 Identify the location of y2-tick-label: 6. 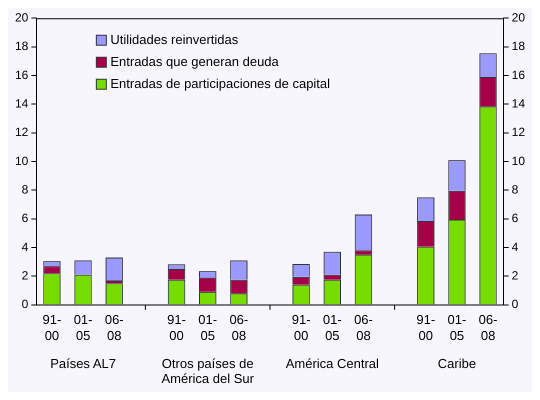
(515, 218).